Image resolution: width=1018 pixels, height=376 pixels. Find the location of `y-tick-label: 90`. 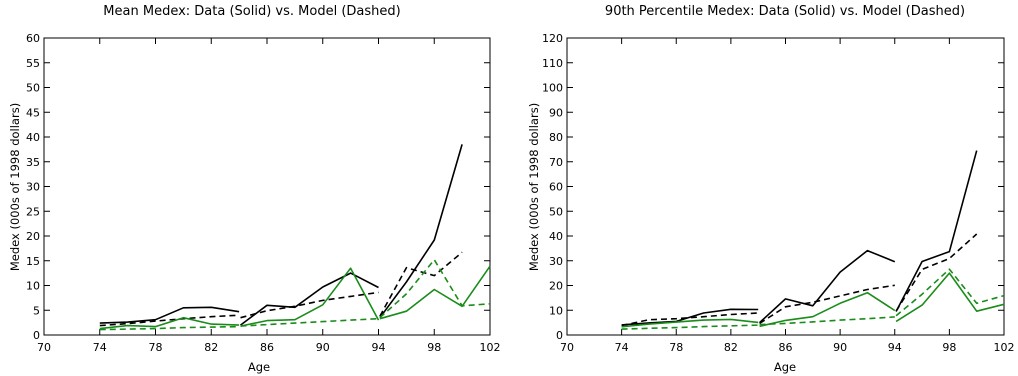

y-tick-label: 90 is located at coordinates (556, 112).